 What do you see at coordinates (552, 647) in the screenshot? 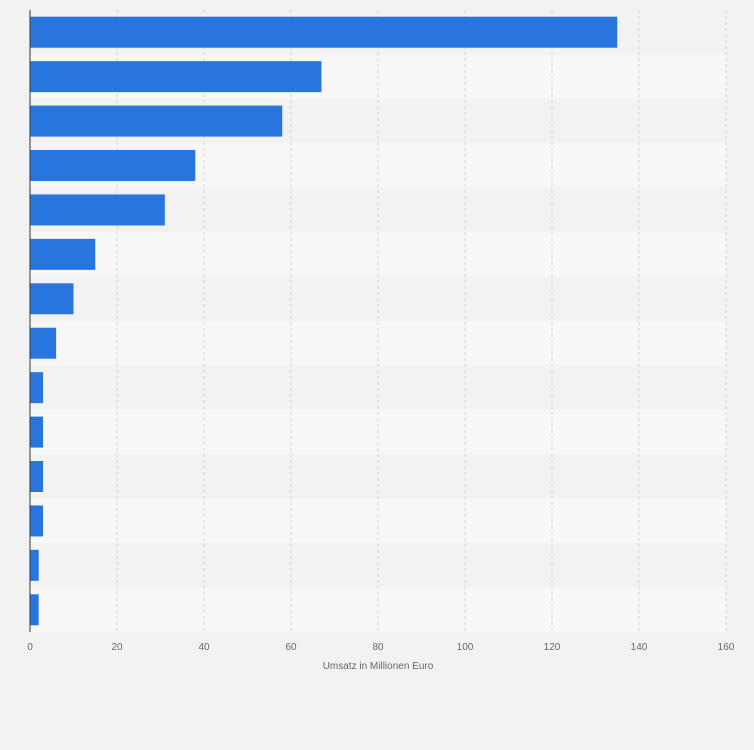
I see `x-tick-label: 120` at bounding box center [552, 647].